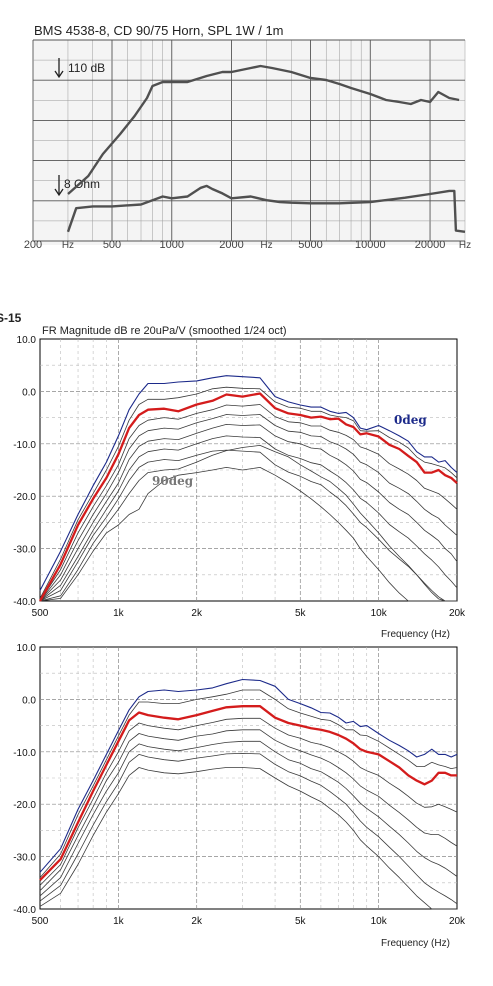 This screenshot has width=493, height=986. Describe the element at coordinates (263, 129) in the screenshot. I see `spl-curve` at that location.